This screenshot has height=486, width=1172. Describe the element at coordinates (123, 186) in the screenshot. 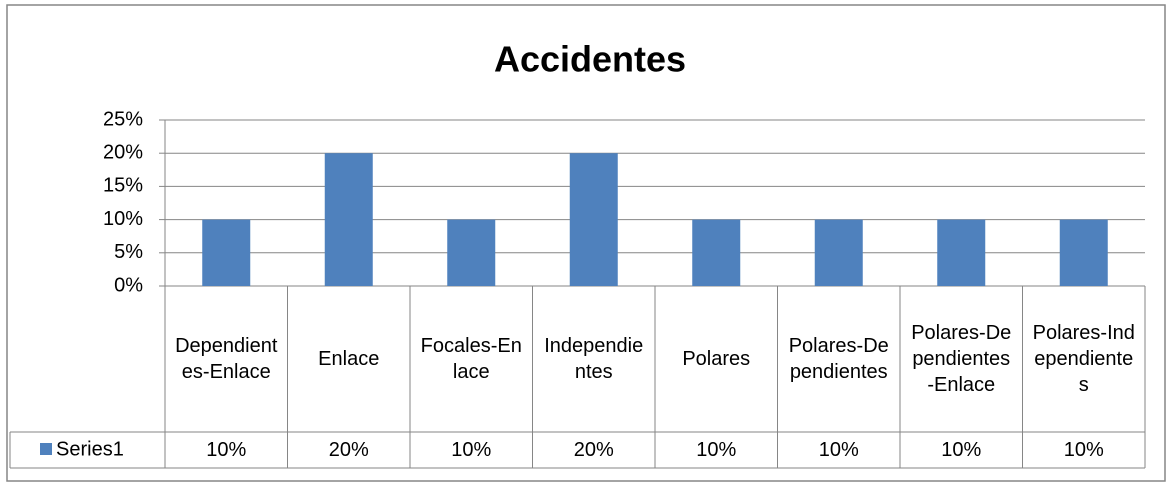

I see `y-tick-label: 15%` at that location.